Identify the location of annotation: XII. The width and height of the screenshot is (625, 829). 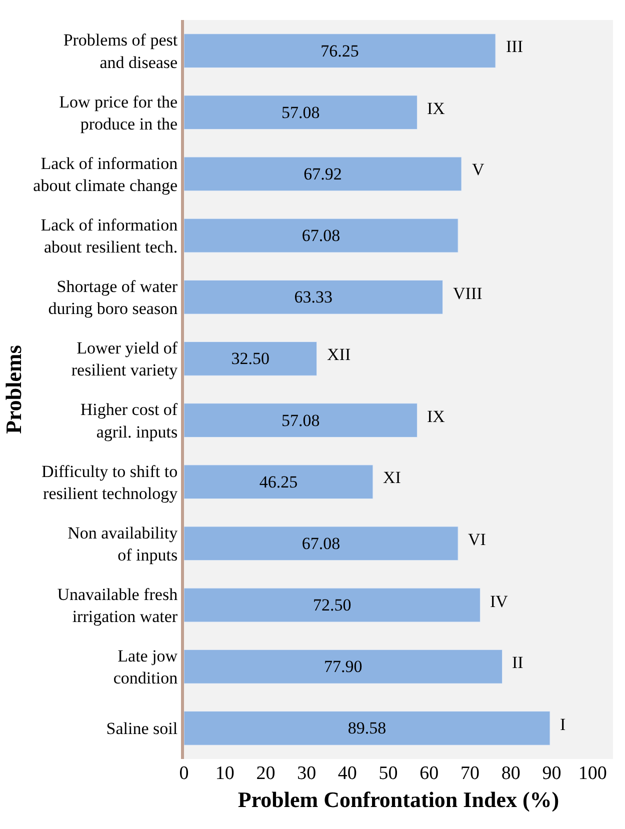
(339, 354).